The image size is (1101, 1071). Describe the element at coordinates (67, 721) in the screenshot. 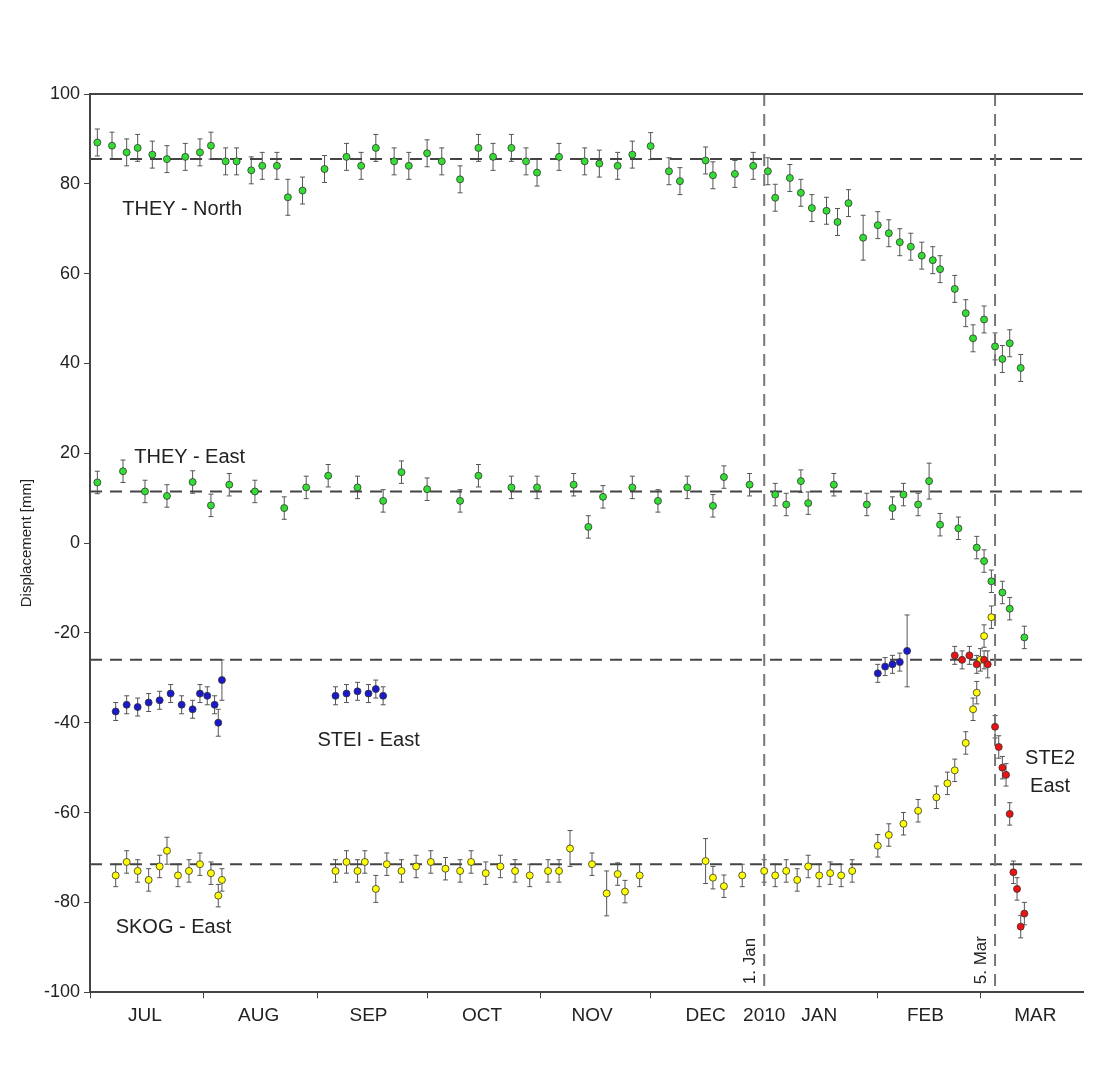

I see `y-tick-label: -40` at that location.